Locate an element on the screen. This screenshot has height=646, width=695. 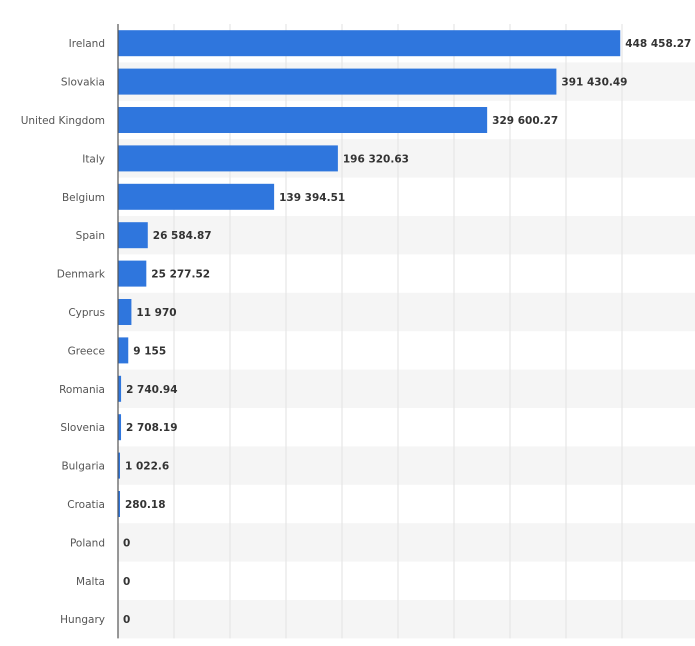
value-label: 11 970 is located at coordinates (156, 313).